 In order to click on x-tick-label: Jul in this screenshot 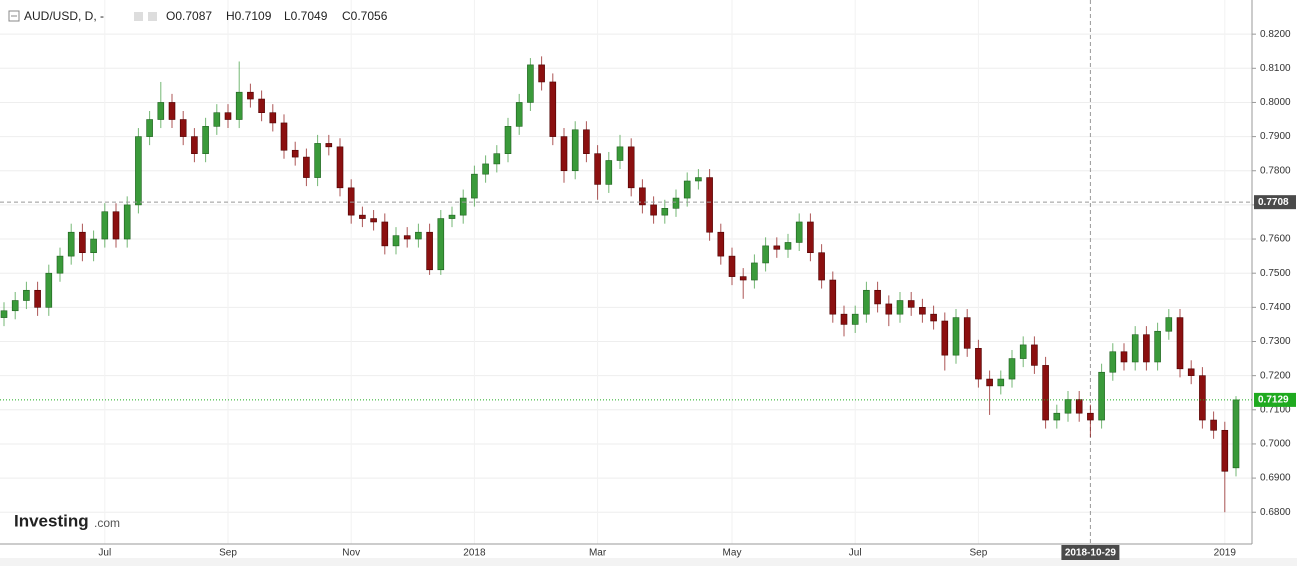, I will do `click(104, 553)`.